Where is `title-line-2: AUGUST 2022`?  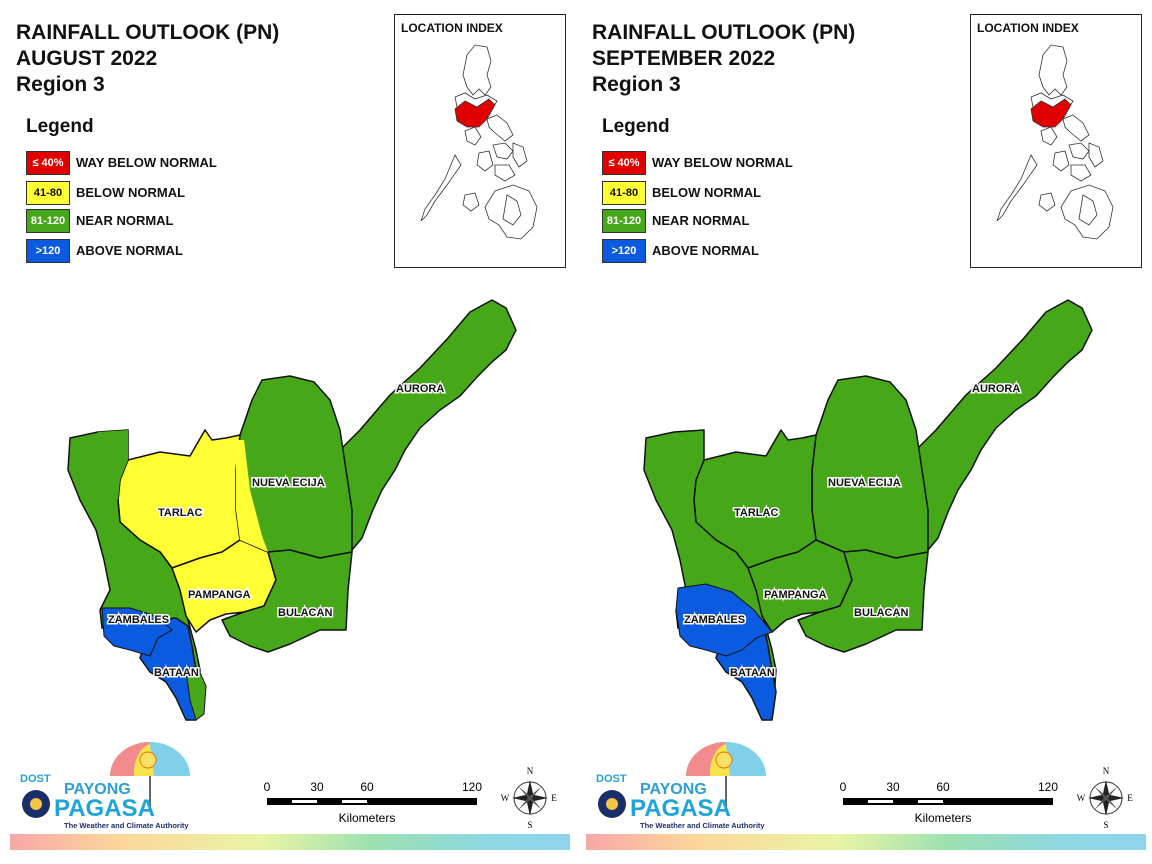
title-line-2: AUGUST 2022 is located at coordinates (87, 58).